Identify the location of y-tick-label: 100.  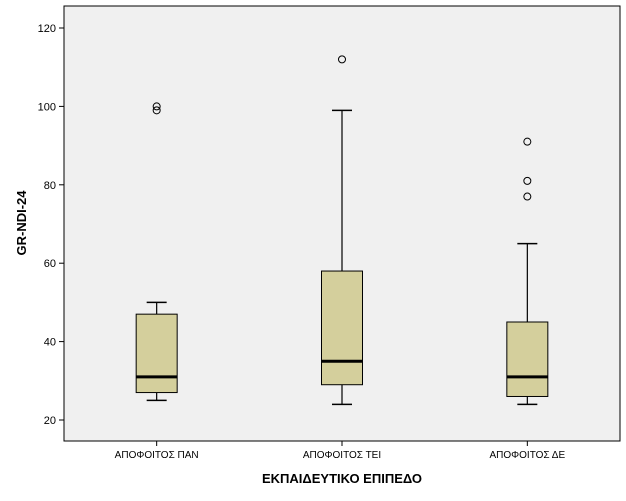
(47, 107).